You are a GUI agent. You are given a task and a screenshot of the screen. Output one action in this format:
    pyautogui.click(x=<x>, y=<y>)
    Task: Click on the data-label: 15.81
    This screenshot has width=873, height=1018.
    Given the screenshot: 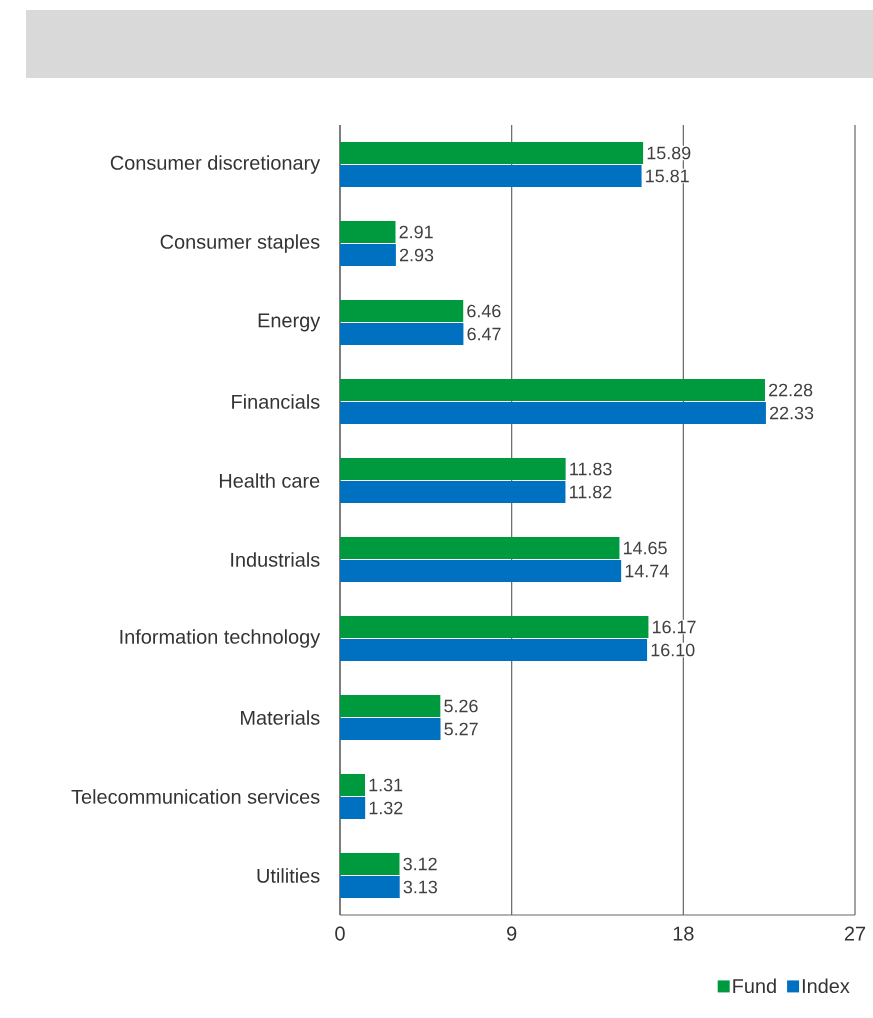 What is the action you would take?
    pyautogui.click(x=667, y=176)
    